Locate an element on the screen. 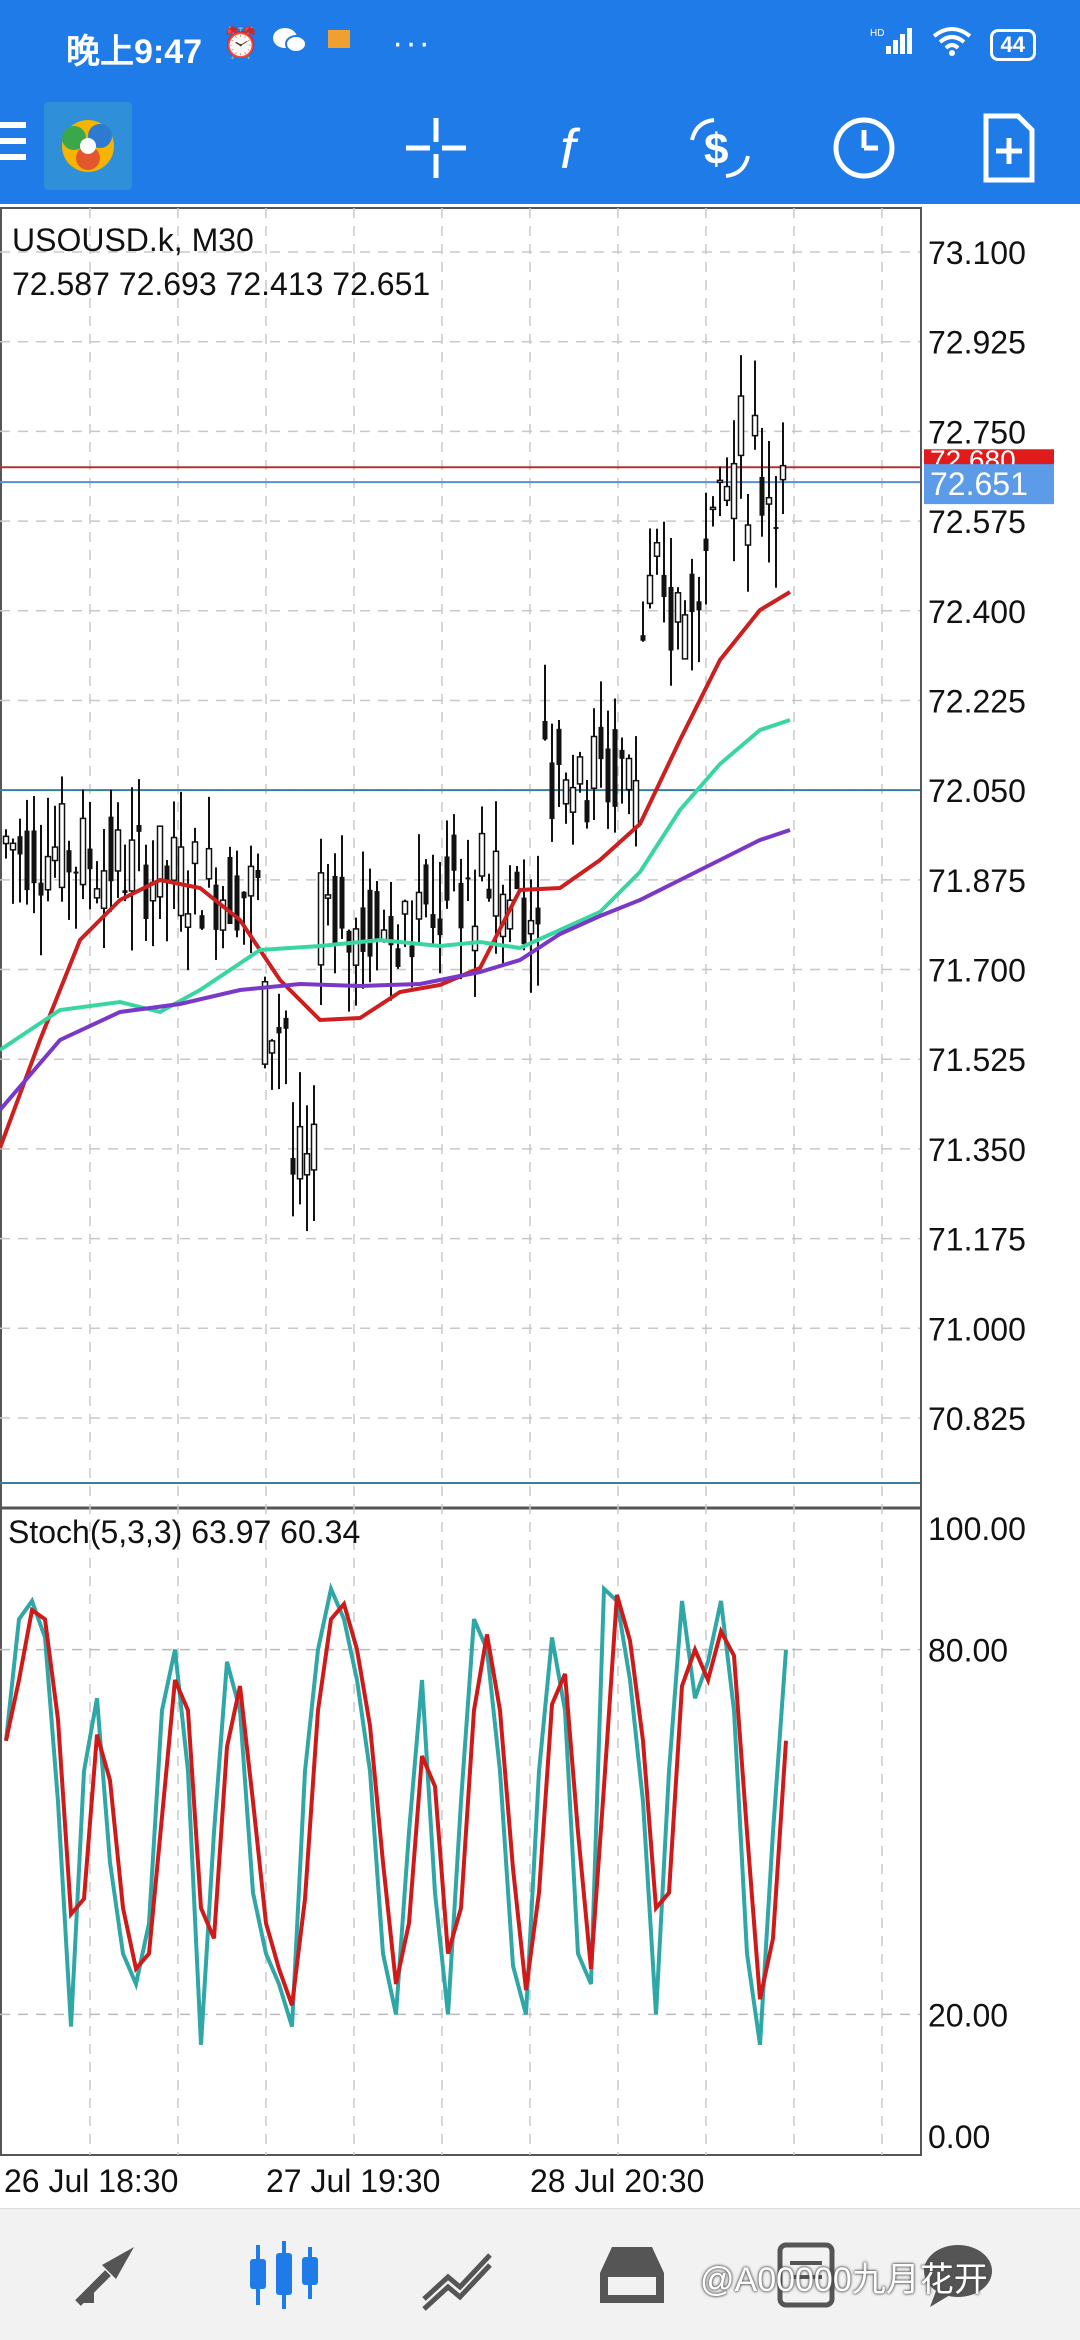 This screenshot has width=1080, height=2340. svg-text: HD is located at coordinates (877, 33).